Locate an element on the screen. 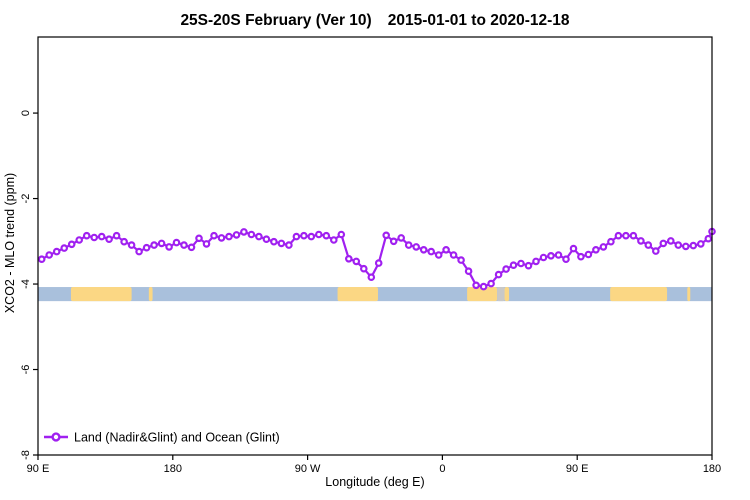  y-axis-label: XCO2 - MLO trend (ppm) is located at coordinates (10, 243).